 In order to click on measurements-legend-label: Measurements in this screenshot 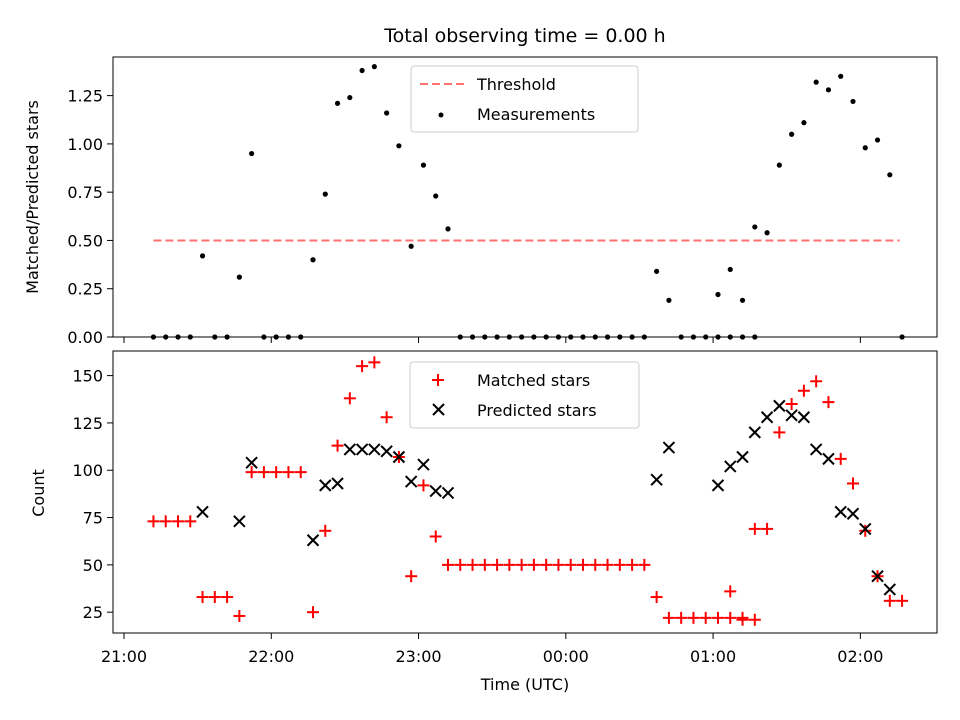, I will do `click(536, 114)`.